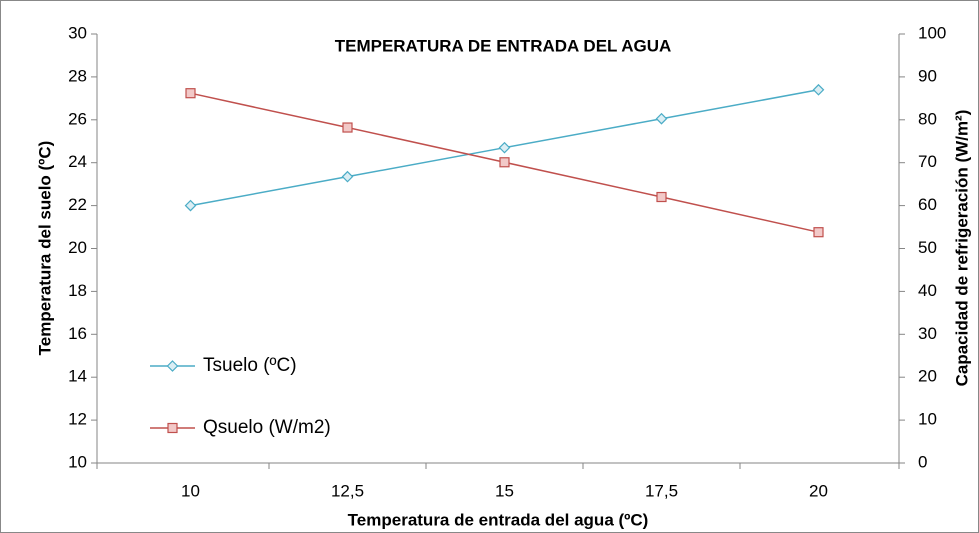 This screenshot has width=979, height=533. Describe the element at coordinates (77, 247) in the screenshot. I see `y-tick-label: 20` at that location.